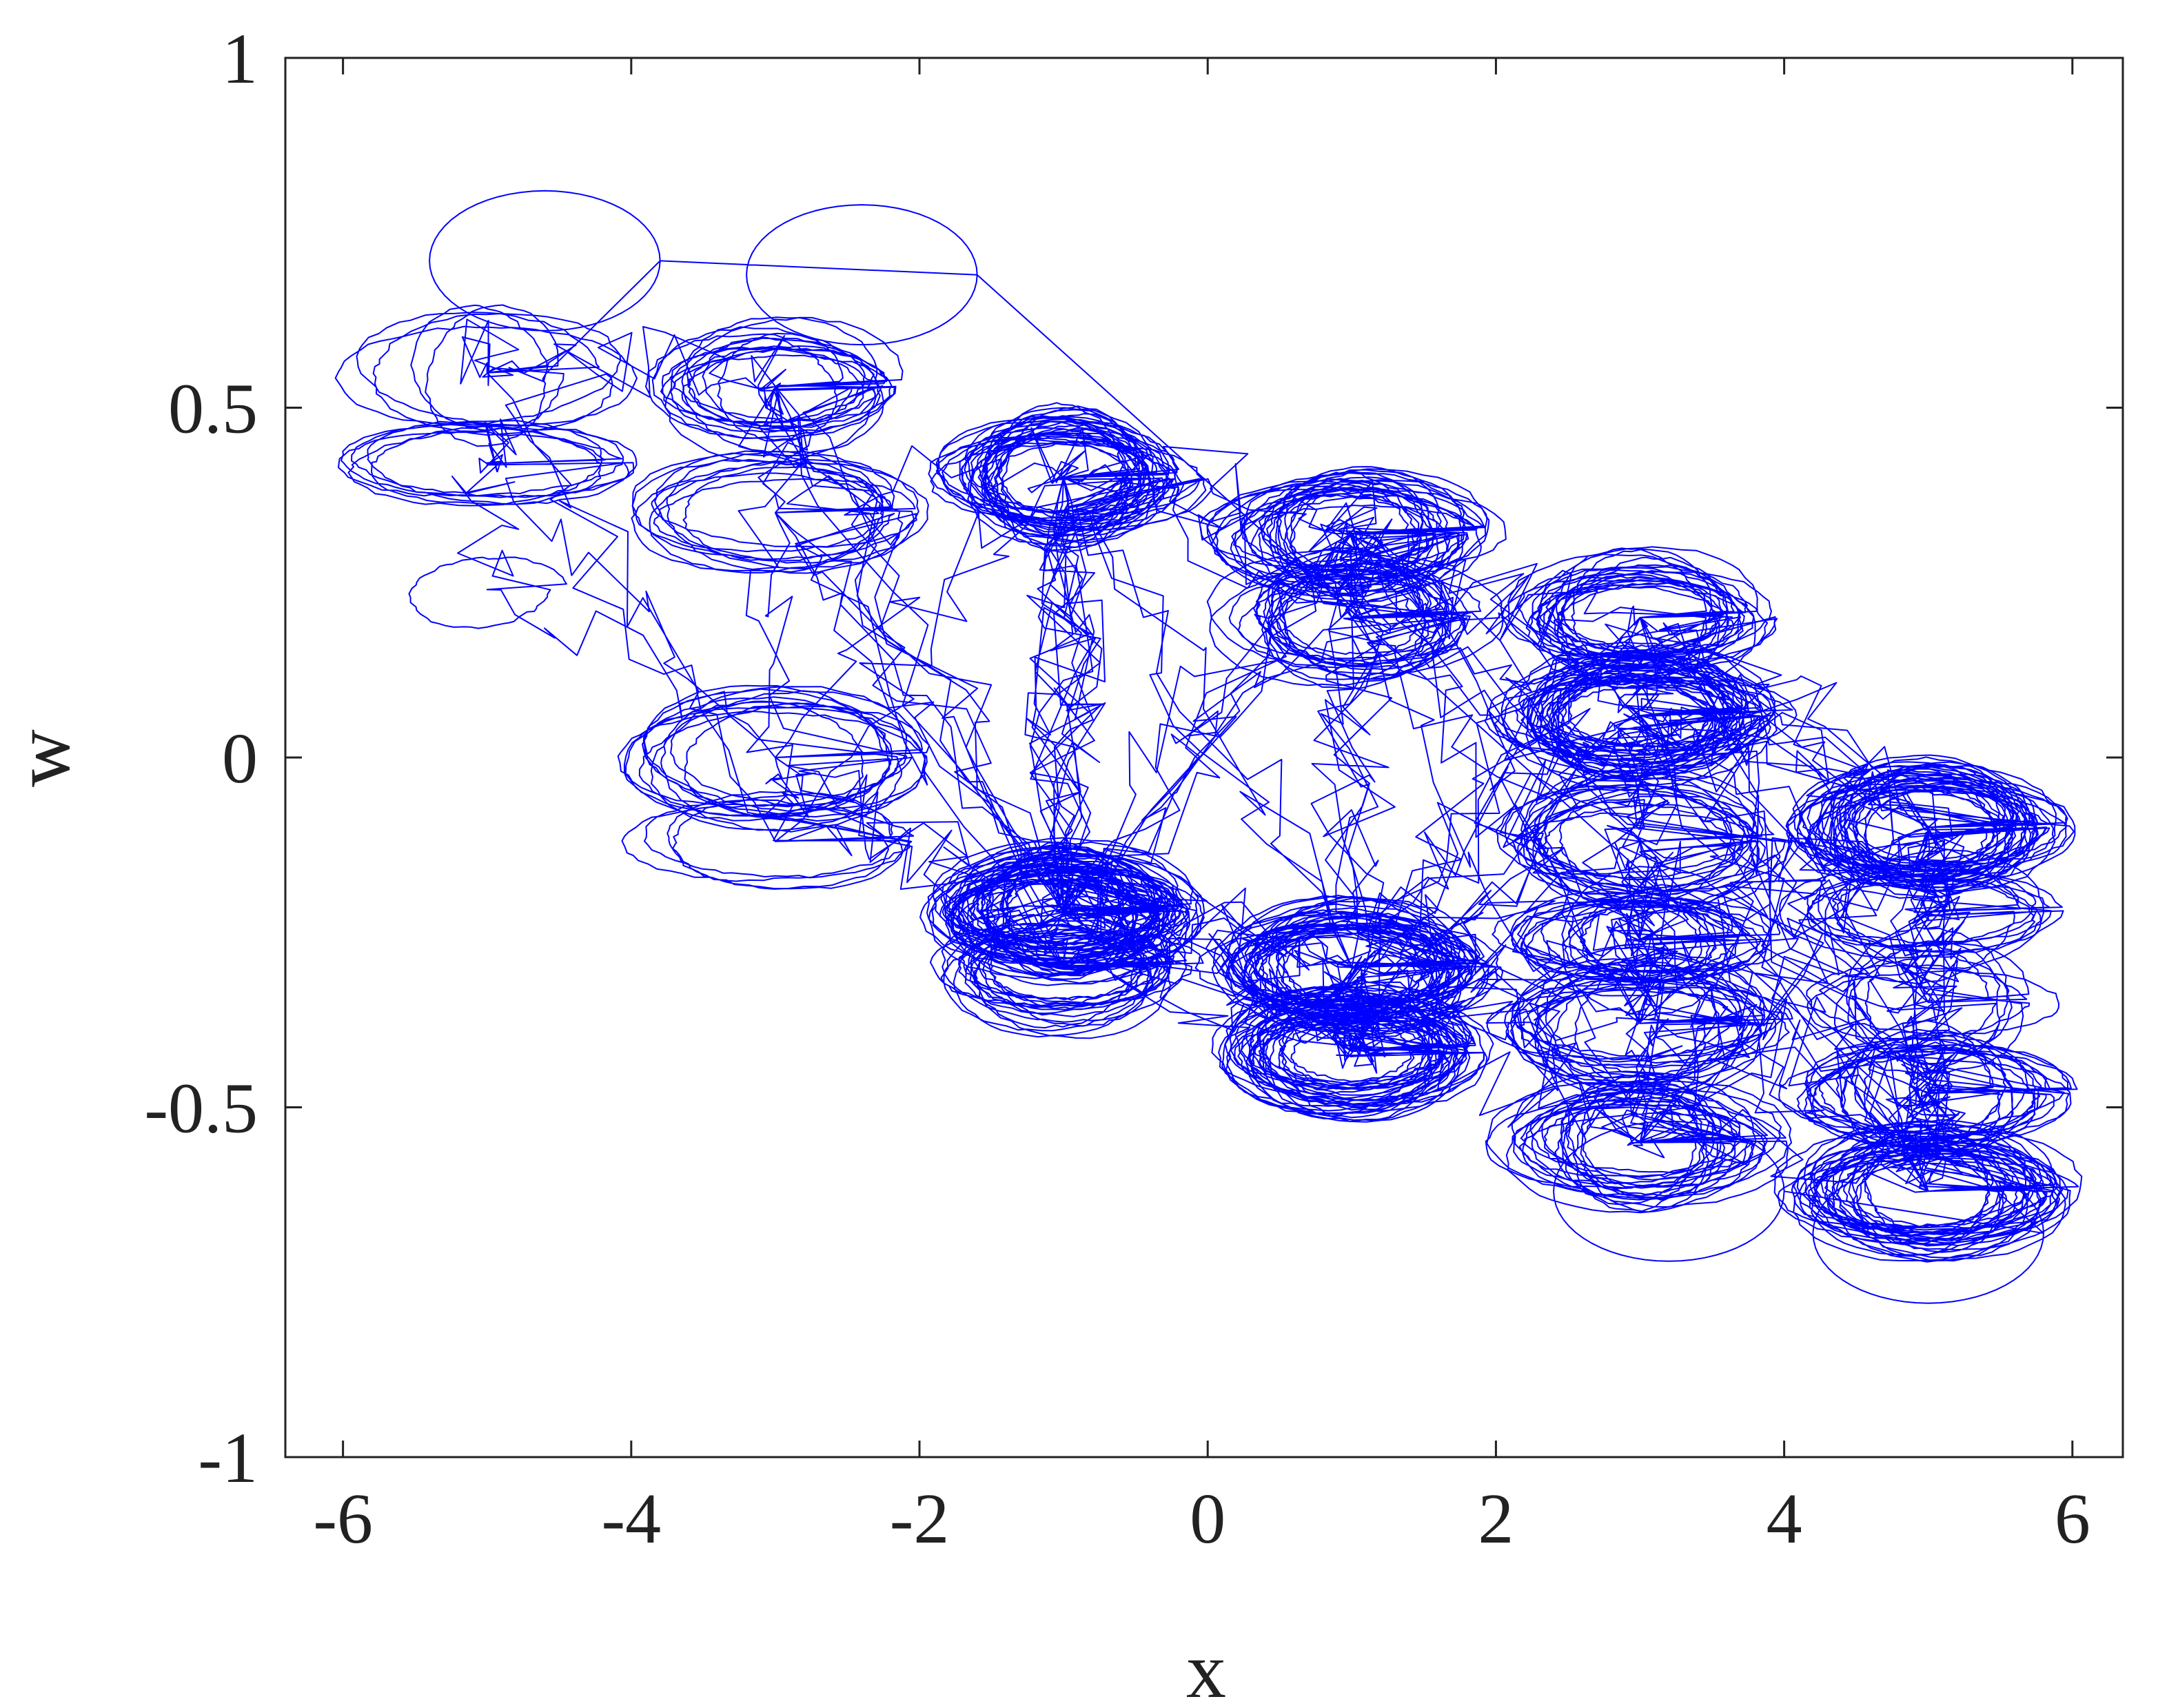 The width and height of the screenshot is (2158, 1708). I want to click on x-axis-label: x, so click(1206, 1667).